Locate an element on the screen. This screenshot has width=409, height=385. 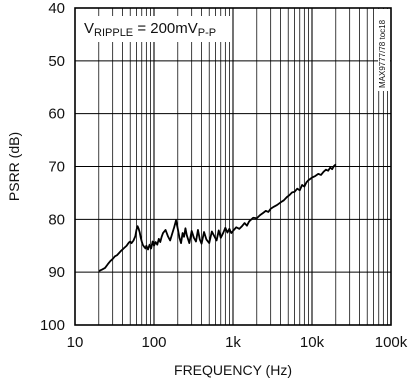
y-tick-label: 40 is located at coordinates (56, 8).